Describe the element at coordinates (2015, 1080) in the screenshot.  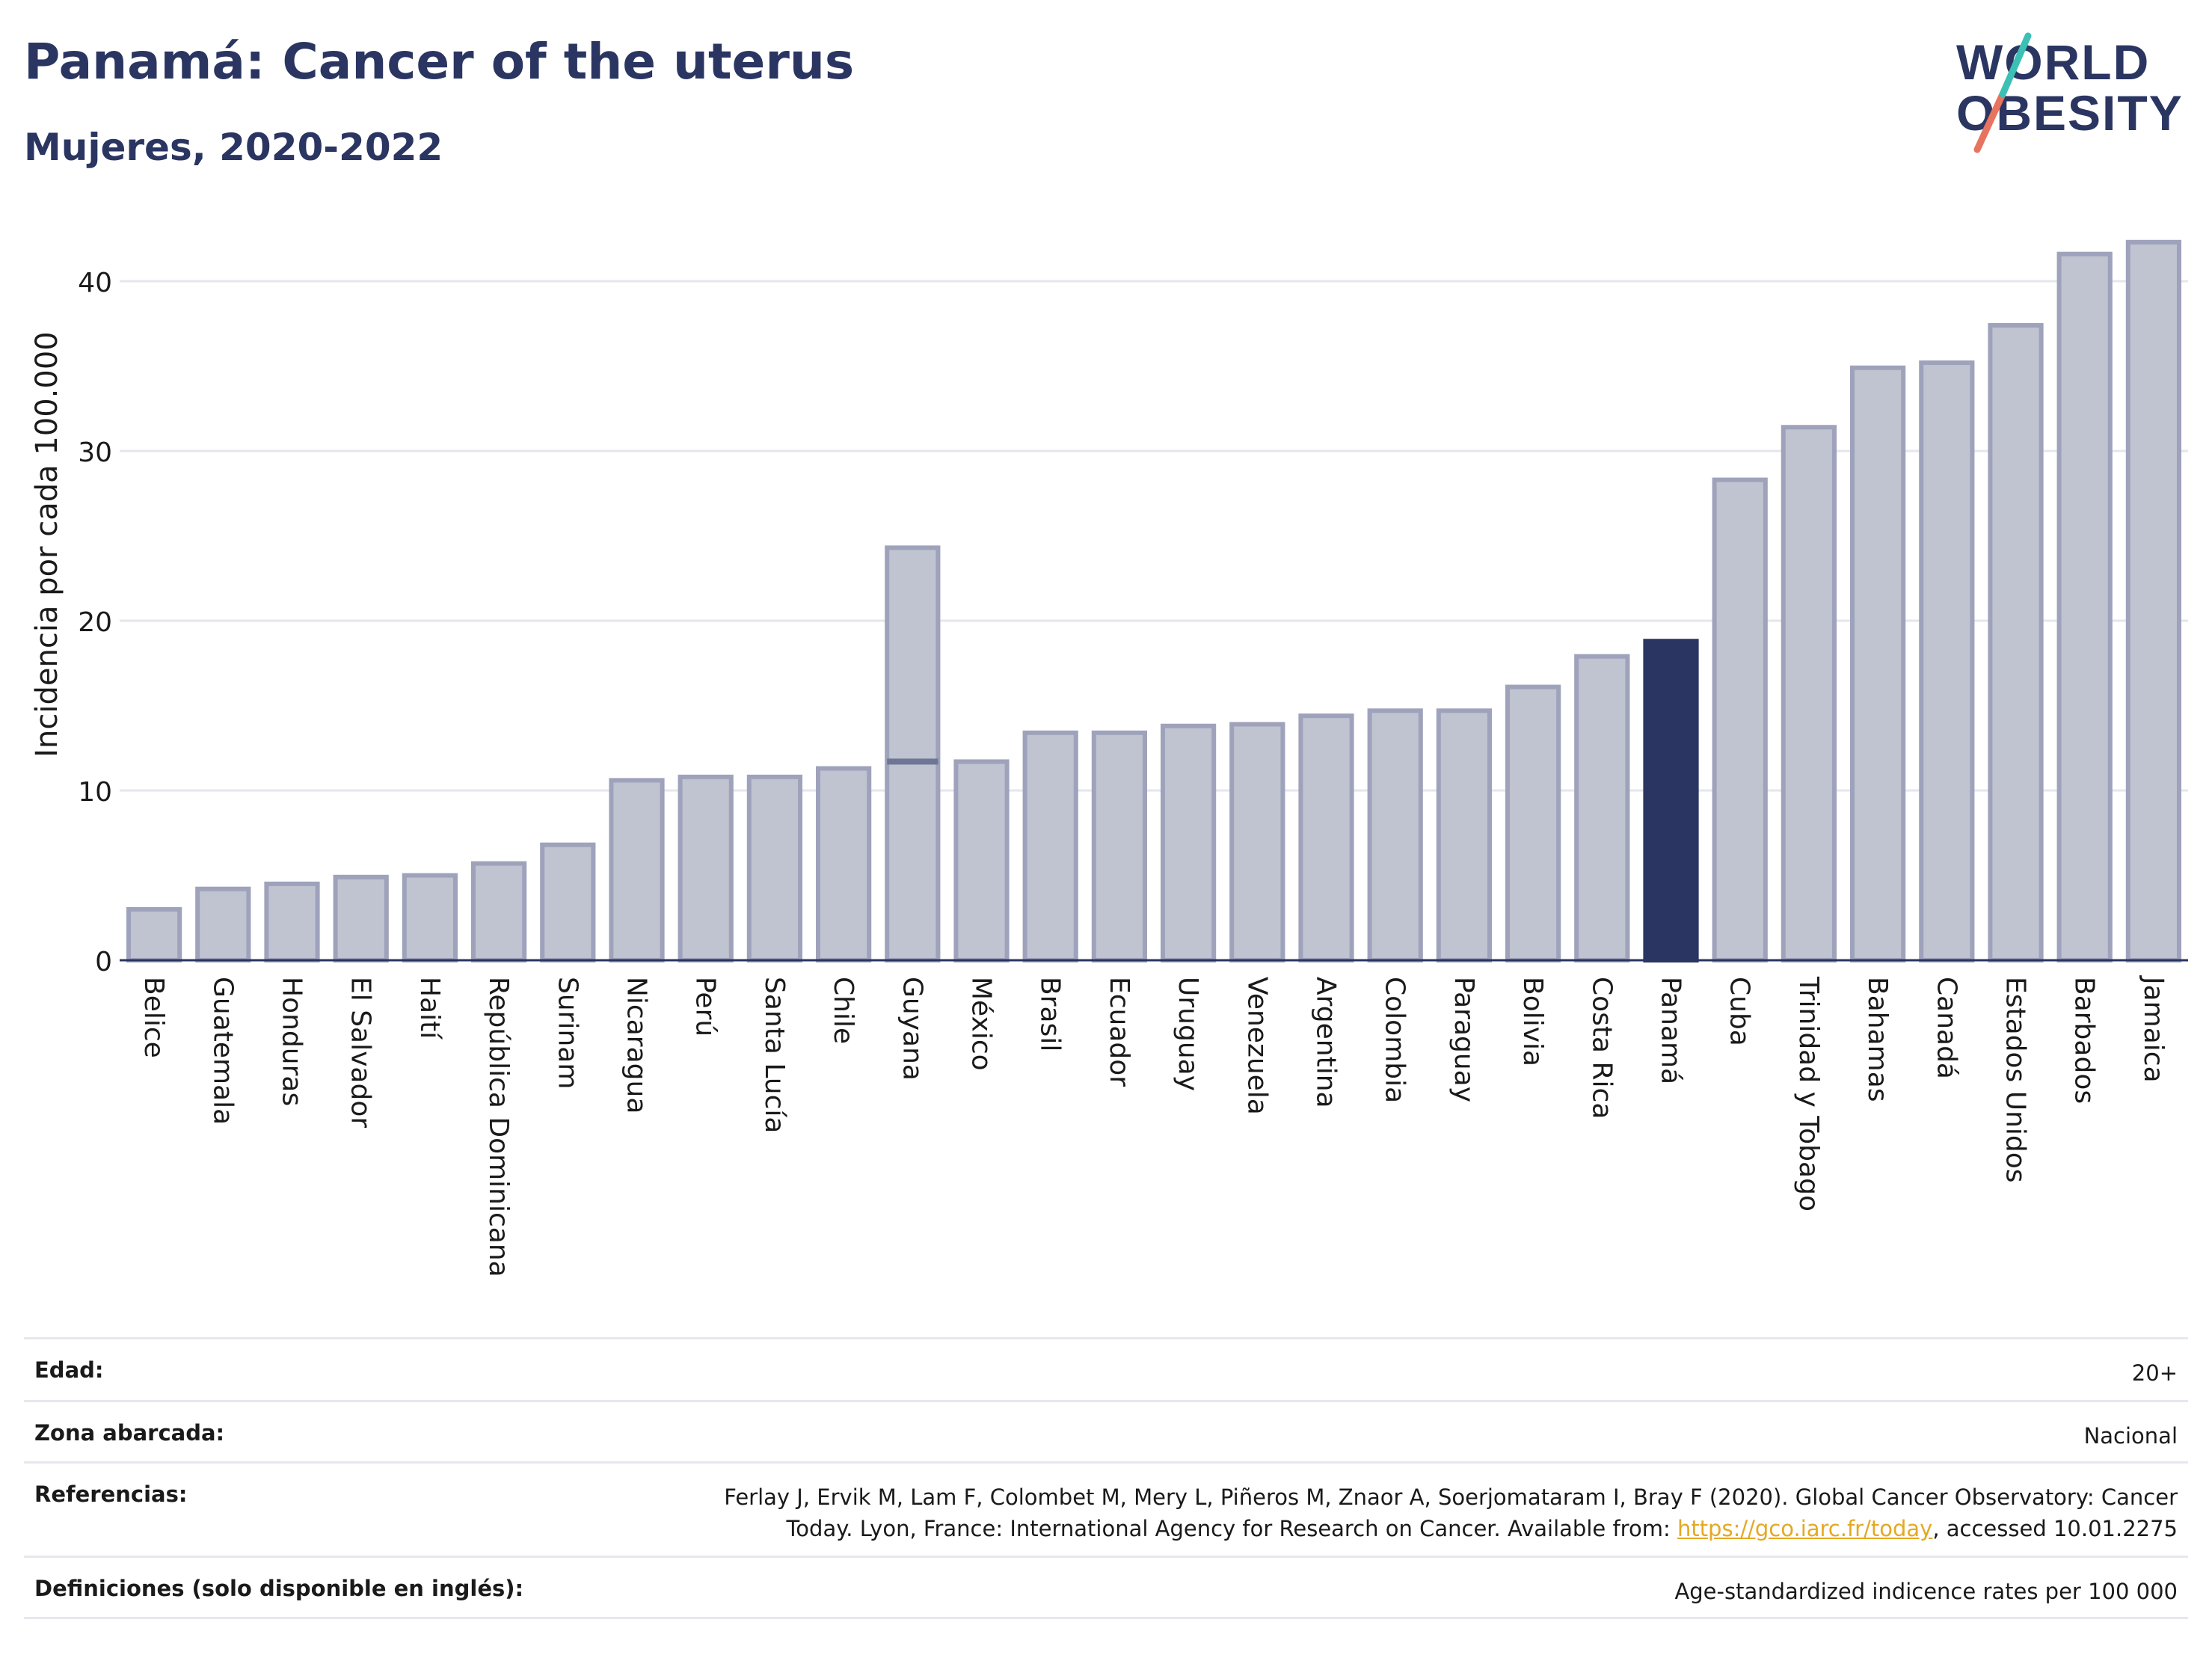
I see `x-tick-label: Estados Unidos` at that location.